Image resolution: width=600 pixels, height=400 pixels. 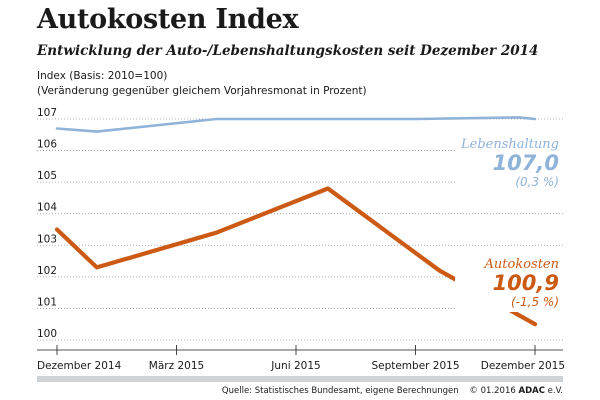 I want to click on y-tick-label: 106, so click(x=47, y=145).